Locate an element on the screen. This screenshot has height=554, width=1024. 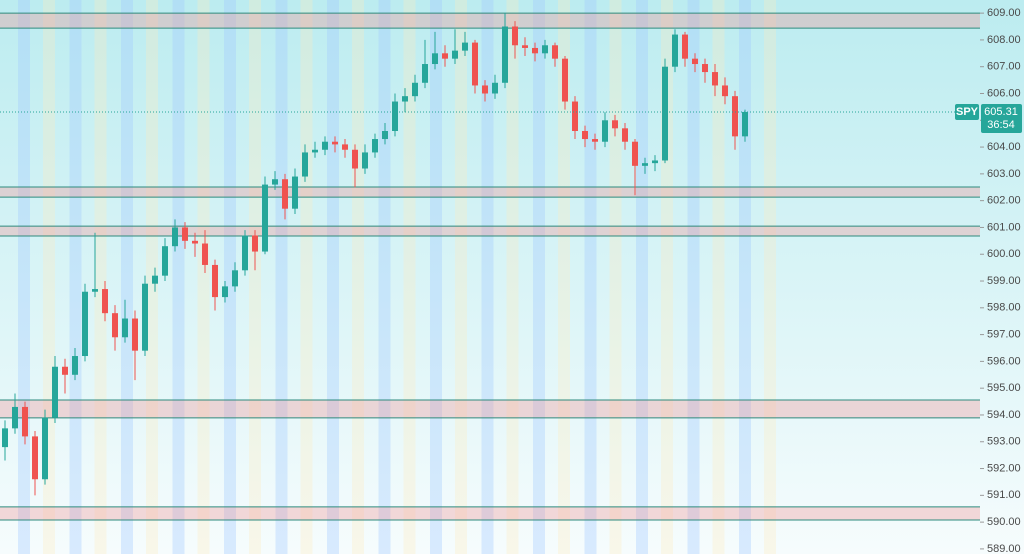
price-label: 605.31 is located at coordinates (1001, 112).